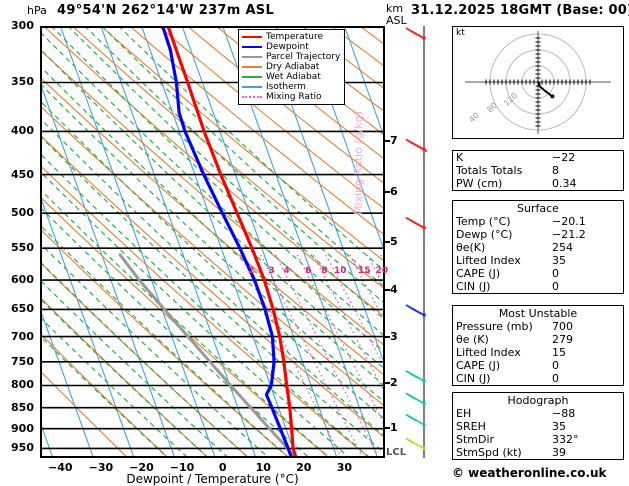 The height and width of the screenshot is (486, 629). What do you see at coordinates (564, 413) in the screenshot?
I see `table-row-value: −88` at bounding box center [564, 413].